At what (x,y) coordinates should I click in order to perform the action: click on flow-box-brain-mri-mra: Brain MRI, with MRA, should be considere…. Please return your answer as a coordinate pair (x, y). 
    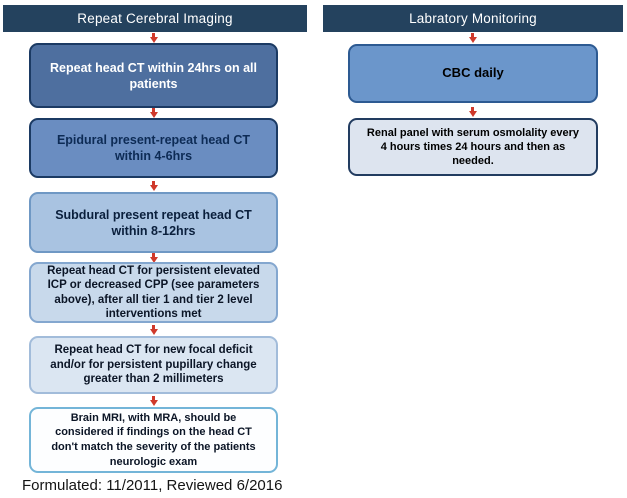
    Looking at the image, I should click on (153, 440).